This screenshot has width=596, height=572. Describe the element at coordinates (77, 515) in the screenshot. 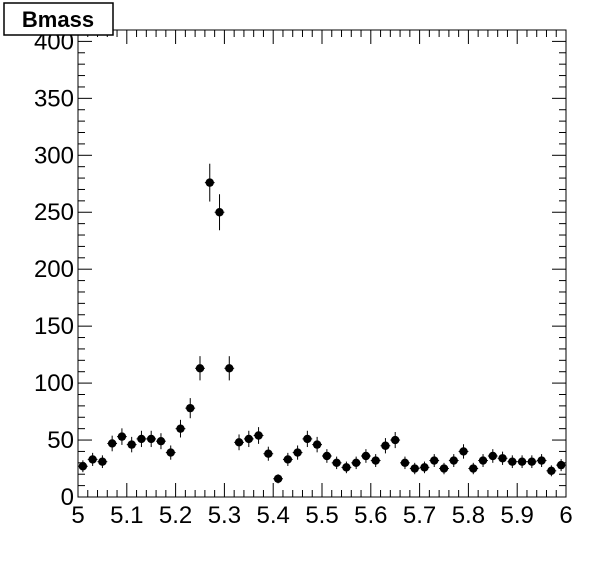

I see `x-tick-label: 5` at that location.